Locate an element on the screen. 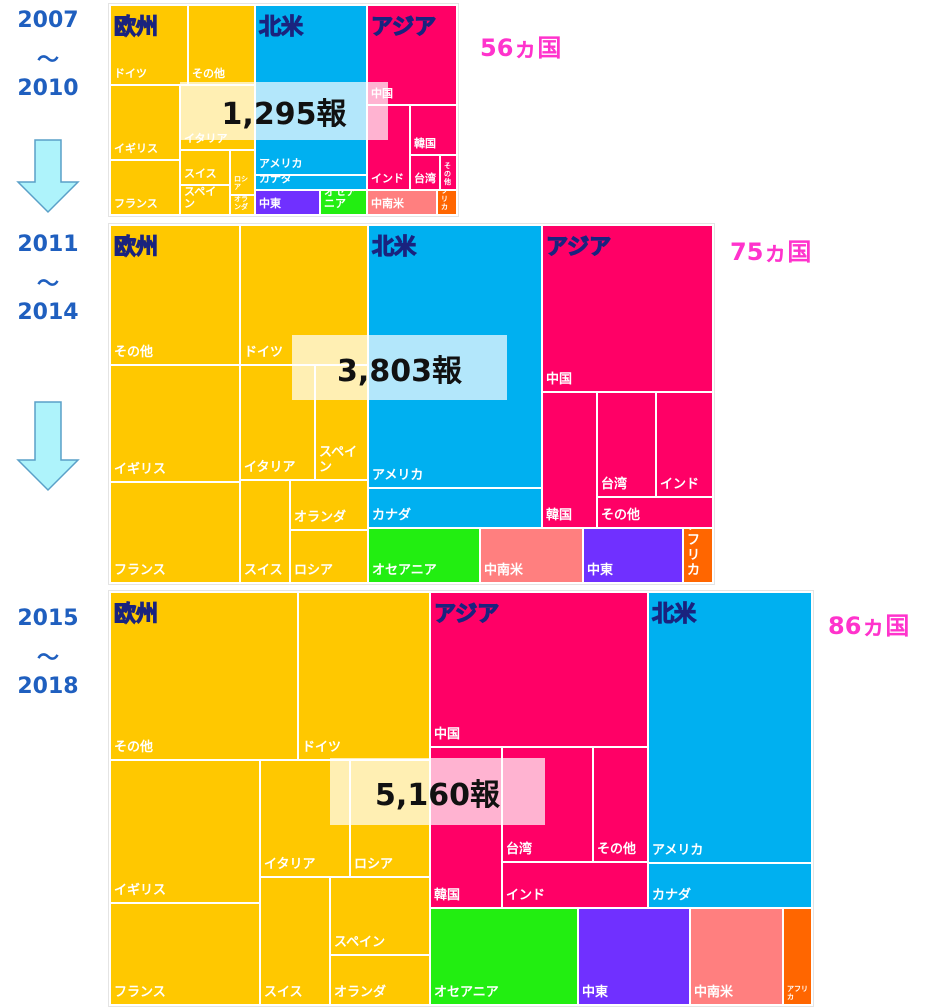  year-from: 2015 is located at coordinates (48, 618).